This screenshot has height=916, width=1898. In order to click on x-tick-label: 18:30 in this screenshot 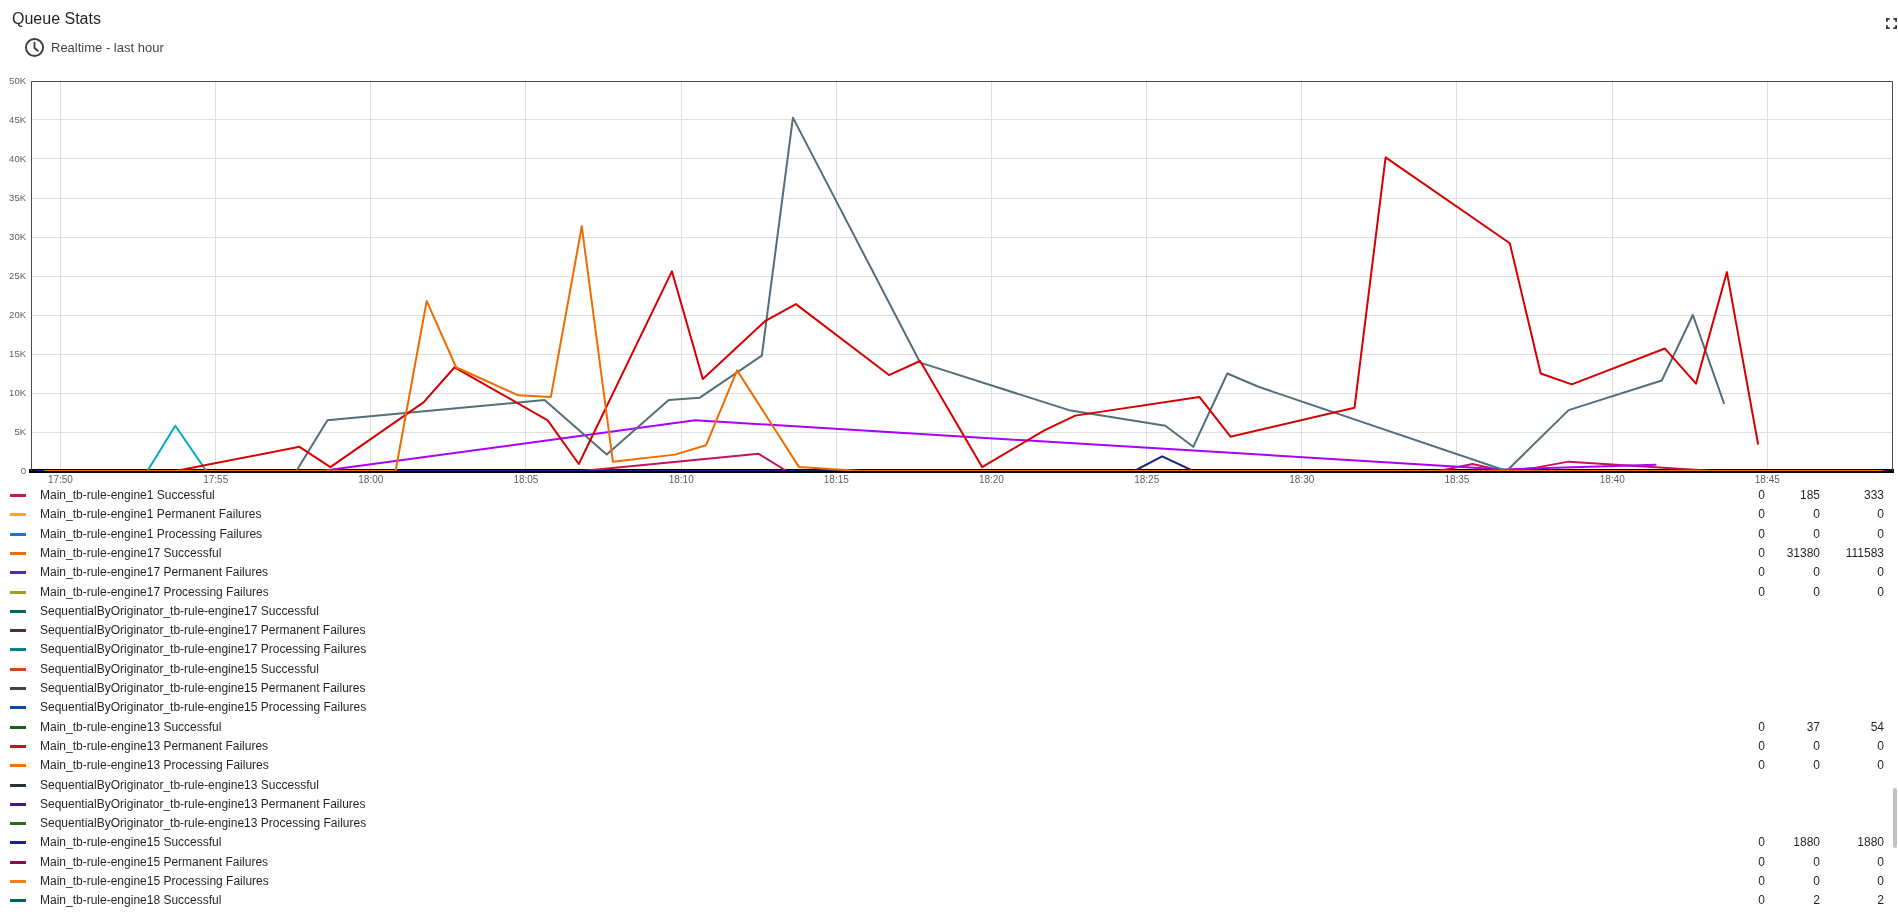, I will do `click(1302, 479)`.